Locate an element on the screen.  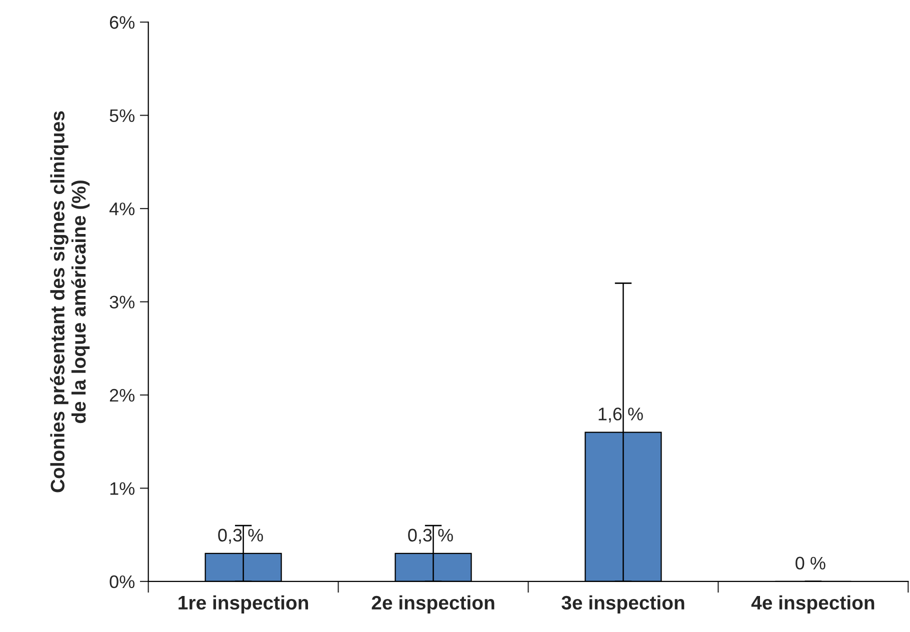
y-tick-label: 4% is located at coordinates (121, 209).